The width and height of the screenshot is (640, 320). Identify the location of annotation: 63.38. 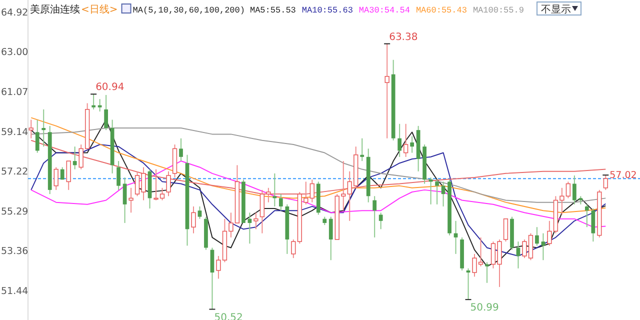
(403, 37).